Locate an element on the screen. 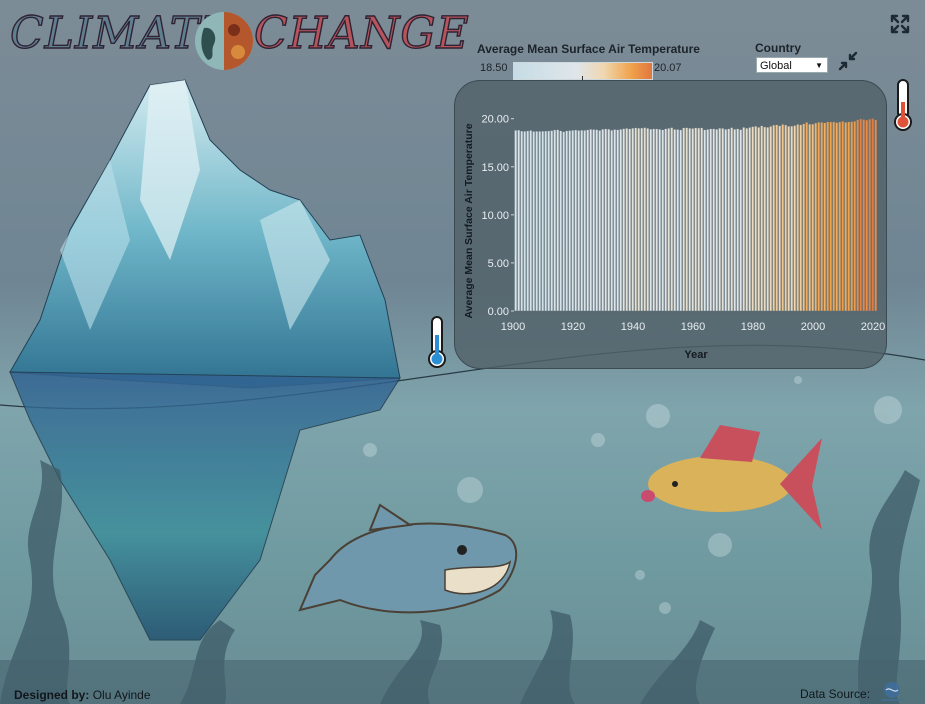  y-tick-label: 10.00 is located at coordinates (495, 216).